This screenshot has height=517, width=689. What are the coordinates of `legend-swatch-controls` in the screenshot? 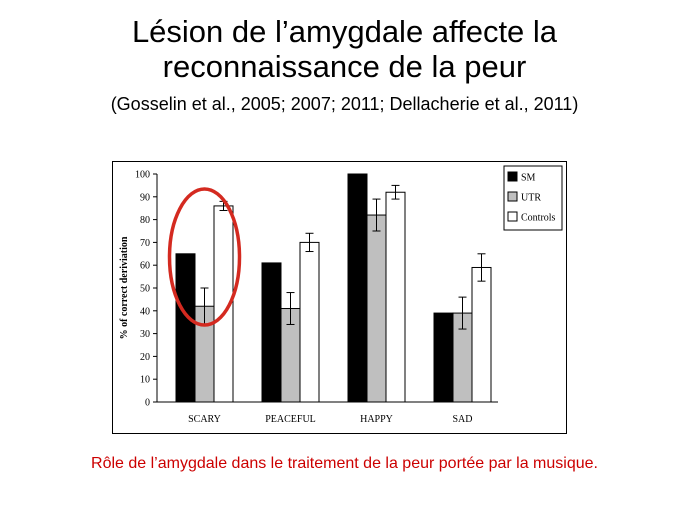 It's located at (512, 216).